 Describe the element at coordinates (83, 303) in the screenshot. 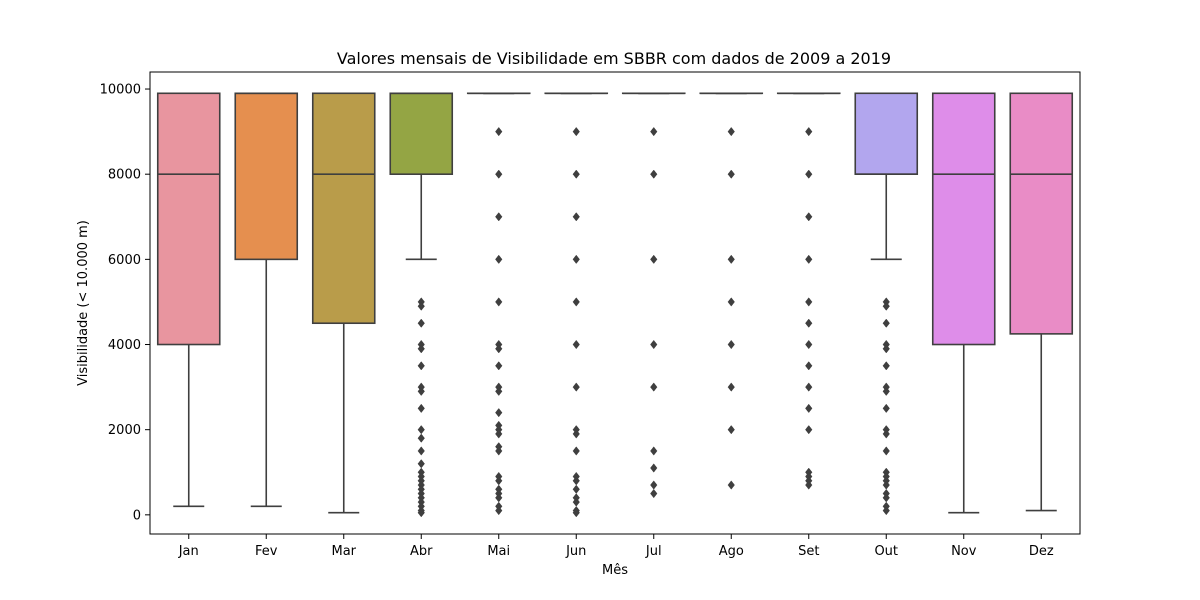

I see `y-axis-label: Visibilidade (< 10.000 m)` at that location.